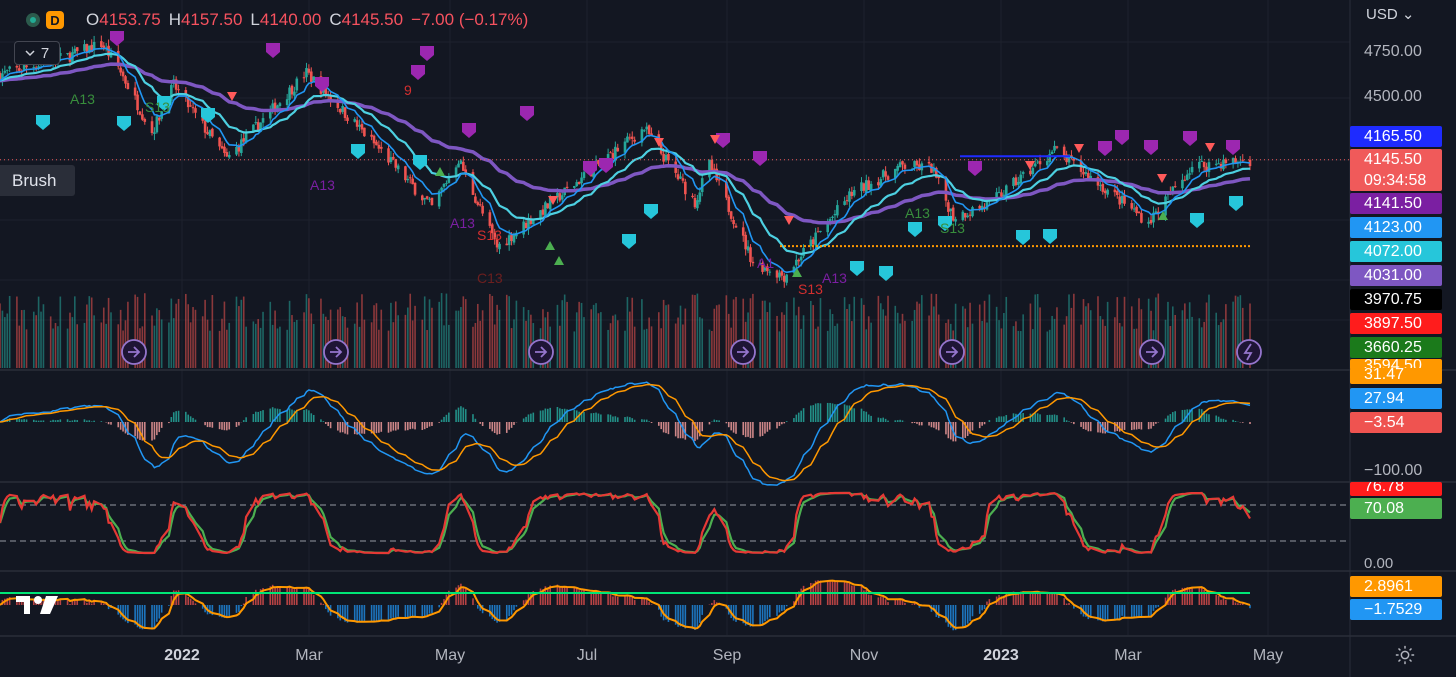 The image size is (1456, 677). Describe the element at coordinates (1405, 655) in the screenshot. I see `gear-icon` at that location.